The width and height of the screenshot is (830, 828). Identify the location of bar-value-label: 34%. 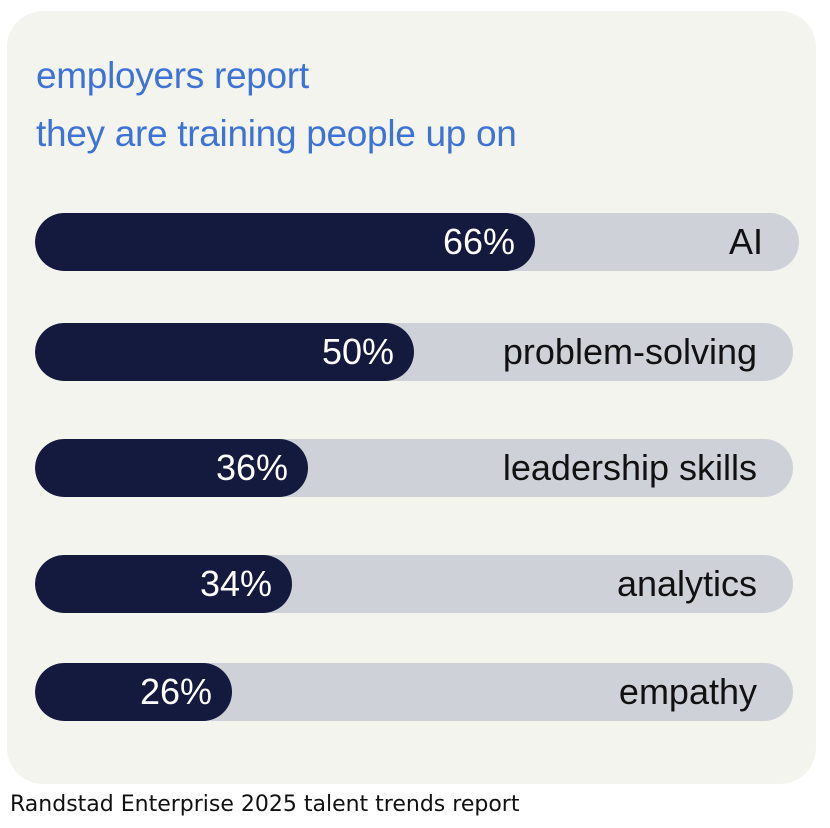
(235, 583).